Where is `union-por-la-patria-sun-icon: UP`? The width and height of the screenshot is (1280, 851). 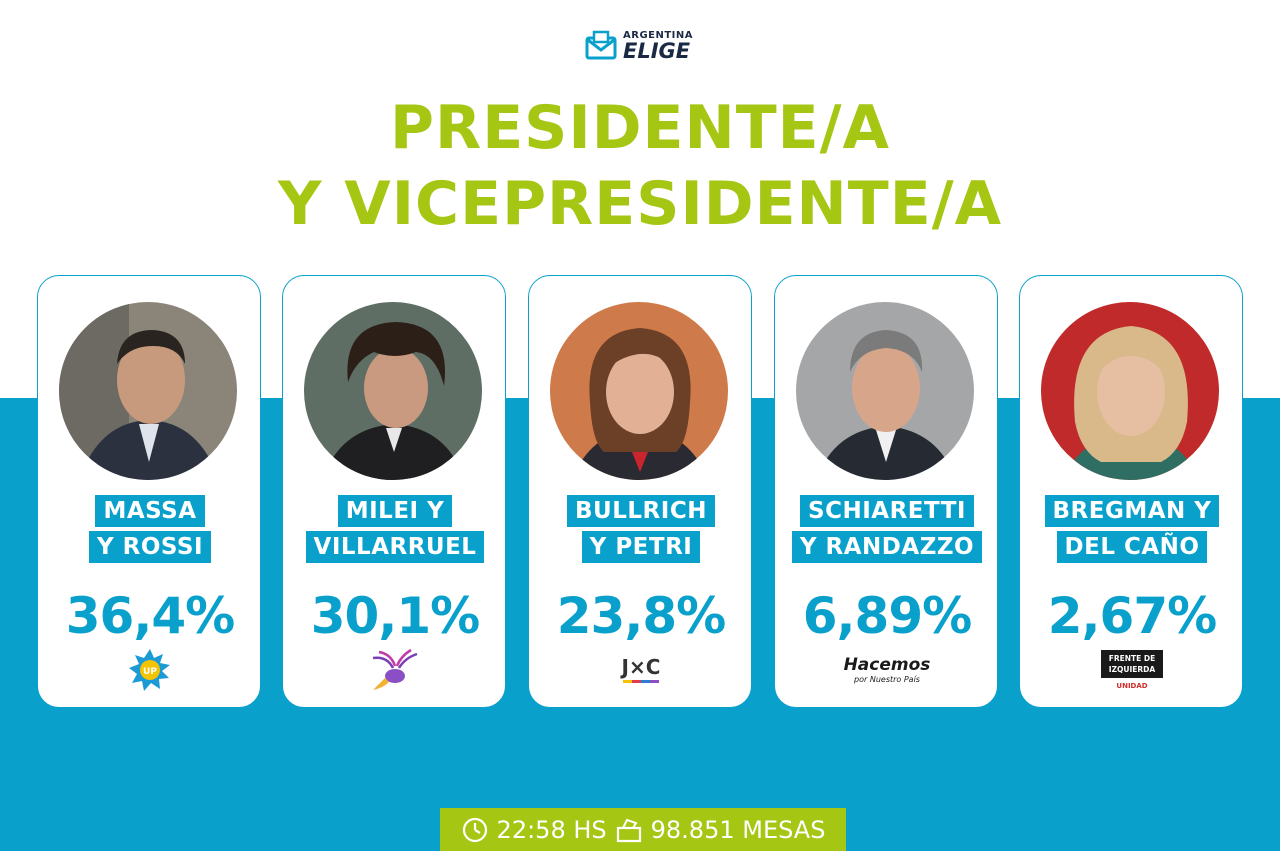 union-por-la-patria-sun-icon: UP is located at coordinates (150, 670).